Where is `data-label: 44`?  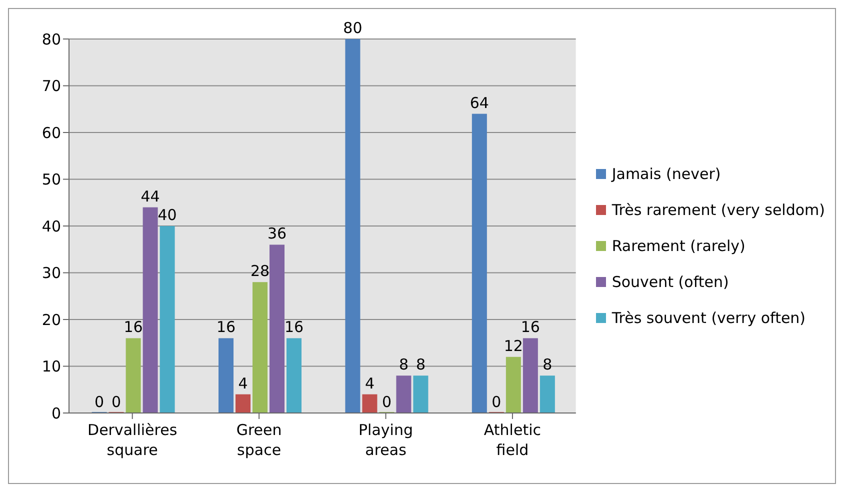
data-label: 44 is located at coordinates (150, 196).